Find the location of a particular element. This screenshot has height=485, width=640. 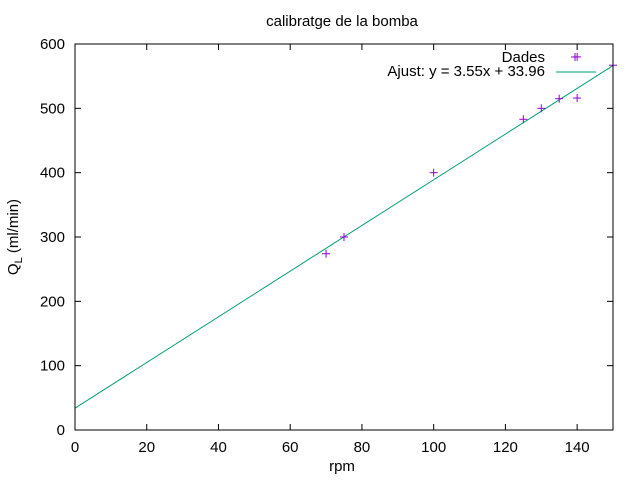

y-tick-label: 100 is located at coordinates (52, 366).